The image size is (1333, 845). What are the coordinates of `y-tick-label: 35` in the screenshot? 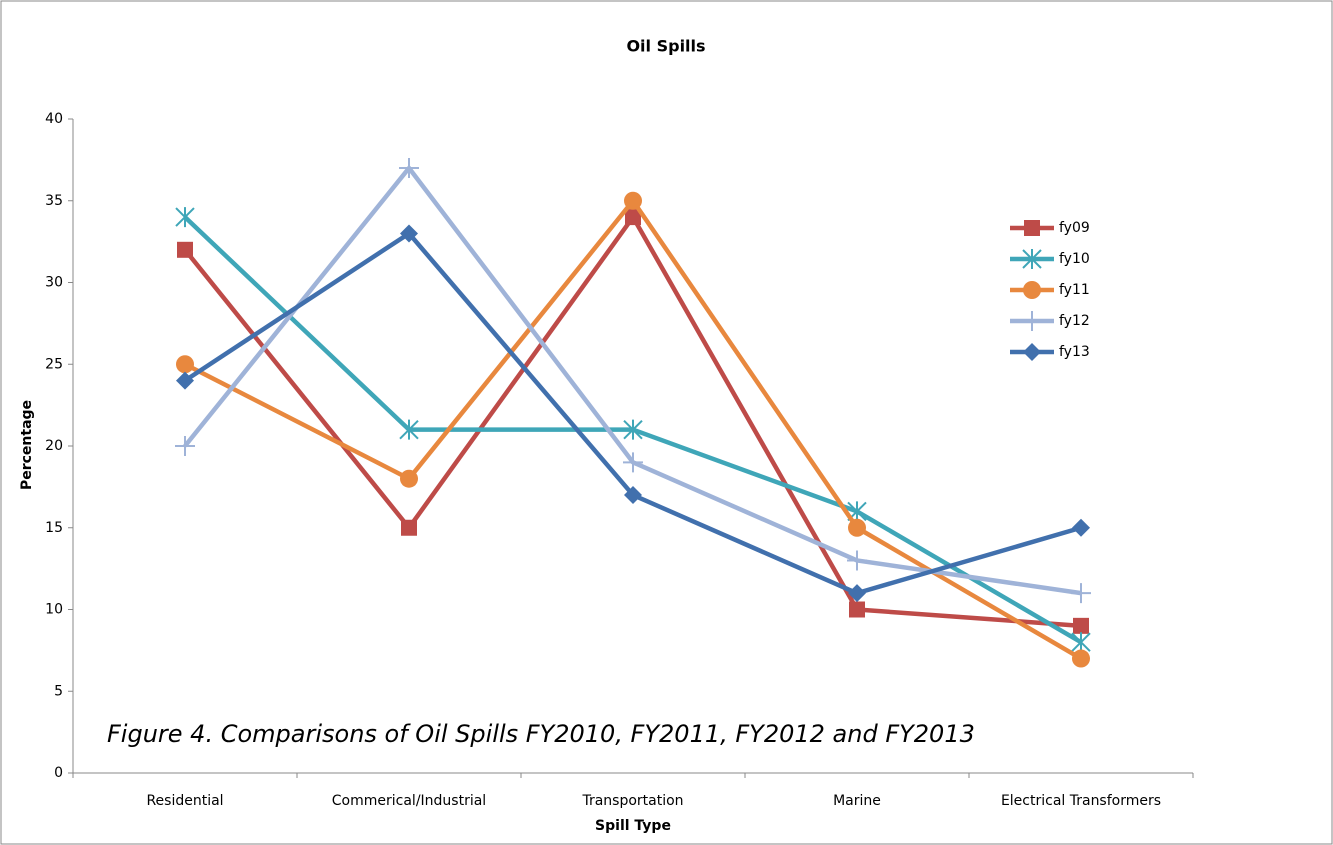 It's located at (54, 201).